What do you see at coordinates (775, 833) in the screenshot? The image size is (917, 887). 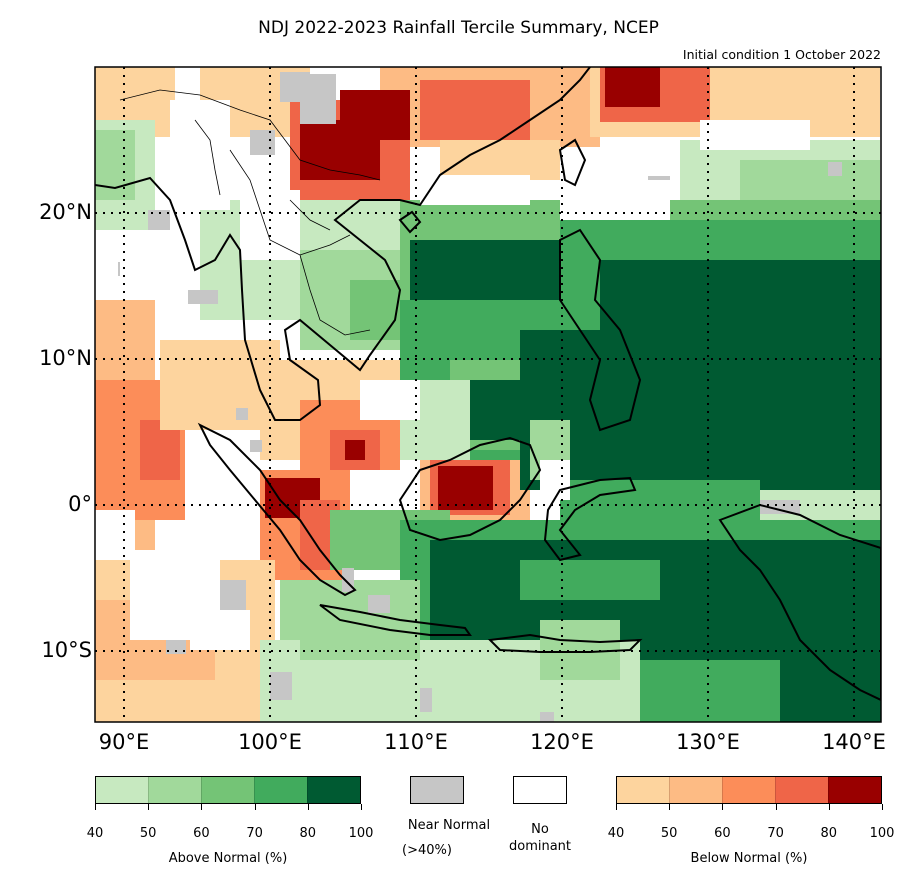 I see `below-normal-tick-label: 70` at bounding box center [775, 833].